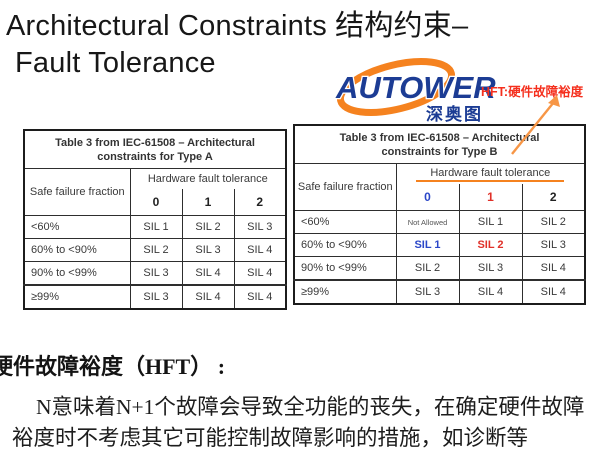 The width and height of the screenshot is (600, 464). I want to click on table-a-title-line1: Table 3 from IEC-61508 – Architectural, so click(155, 142).